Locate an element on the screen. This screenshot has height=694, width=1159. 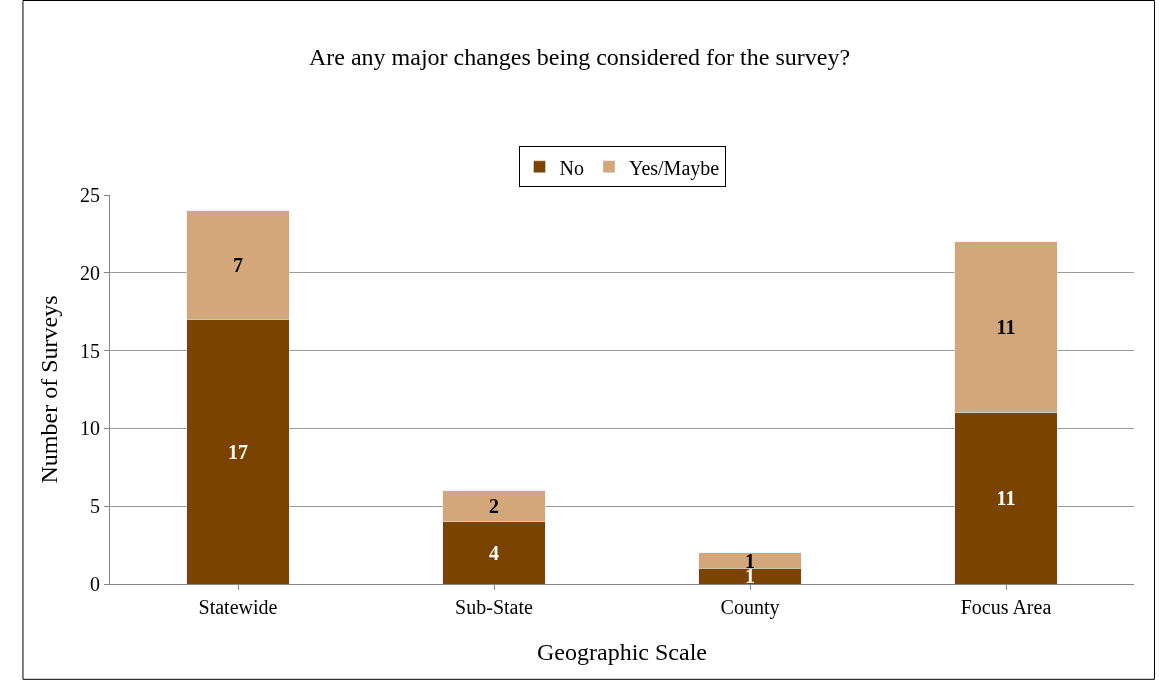
y-axis-title: Number of Surveys is located at coordinates (49, 389).